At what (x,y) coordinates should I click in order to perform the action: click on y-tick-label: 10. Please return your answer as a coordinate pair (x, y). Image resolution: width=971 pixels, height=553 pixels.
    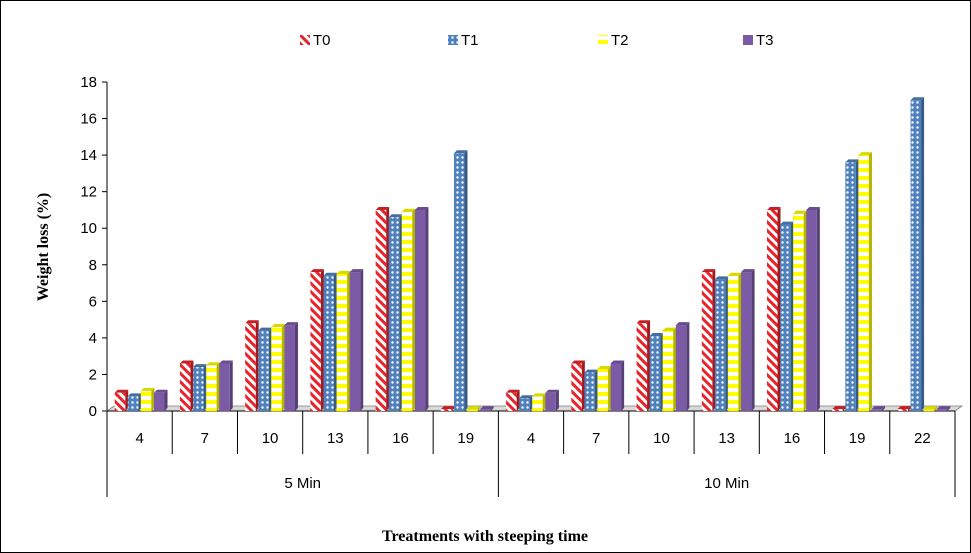
    Looking at the image, I should click on (88, 228).